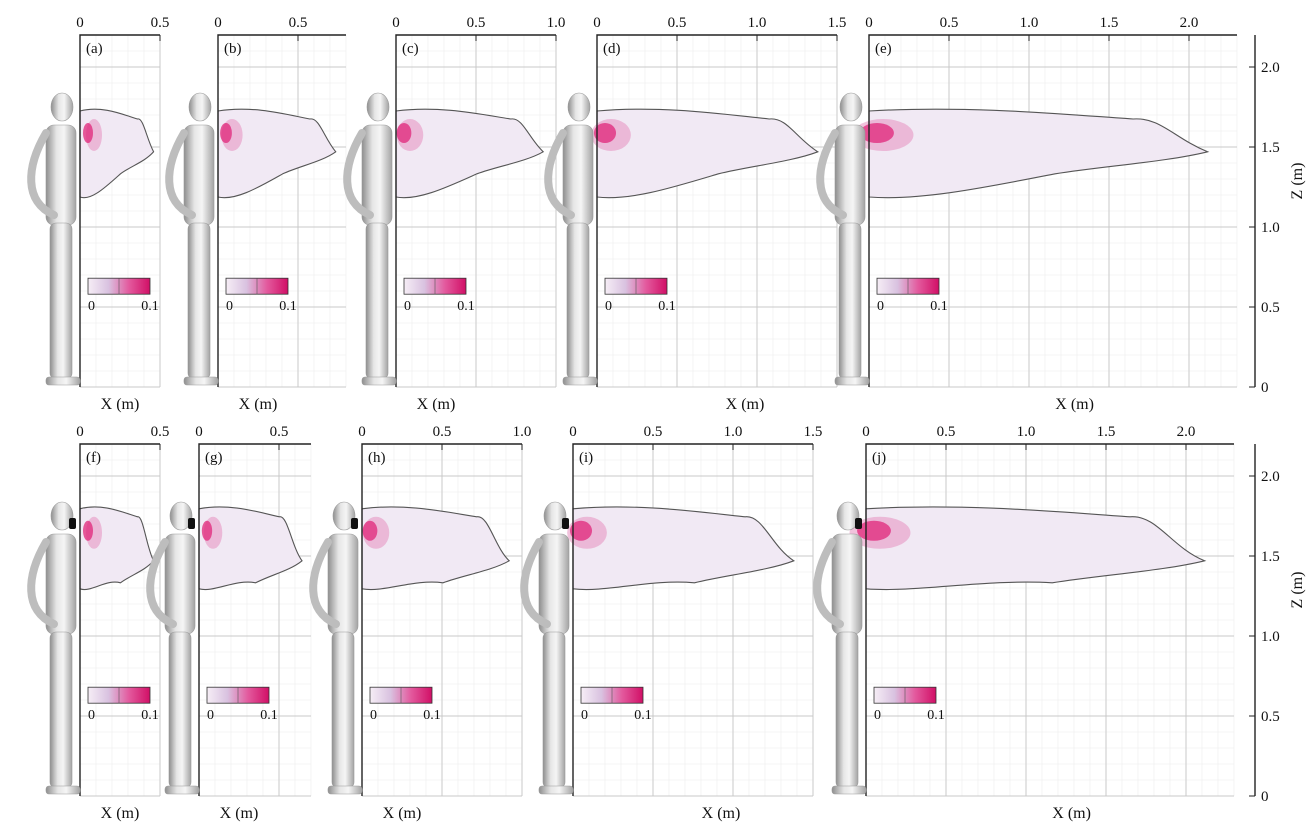 This screenshot has height=824, width=1314. I want to click on panel-label: (e), so click(883, 49).